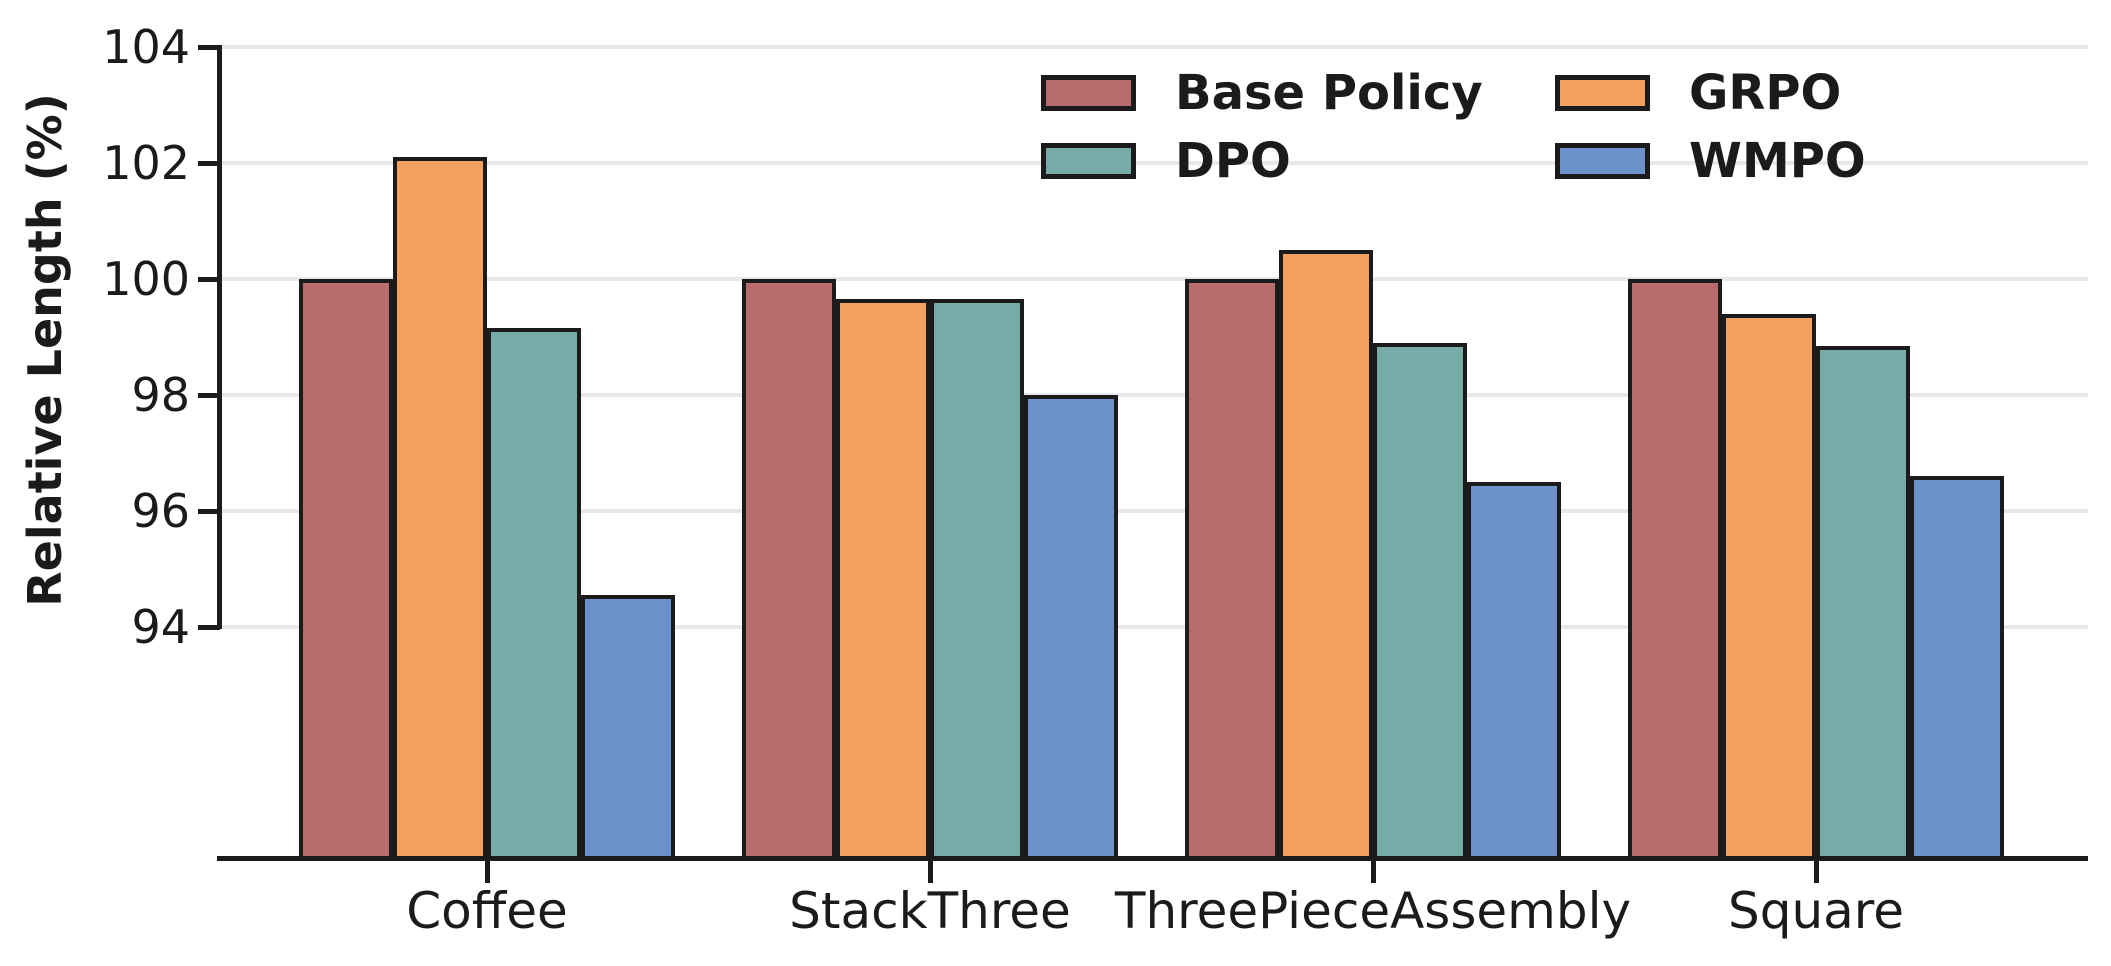 The width and height of the screenshot is (2111, 966). Describe the element at coordinates (1816, 872) in the screenshot. I see `x-tick-square` at that location.